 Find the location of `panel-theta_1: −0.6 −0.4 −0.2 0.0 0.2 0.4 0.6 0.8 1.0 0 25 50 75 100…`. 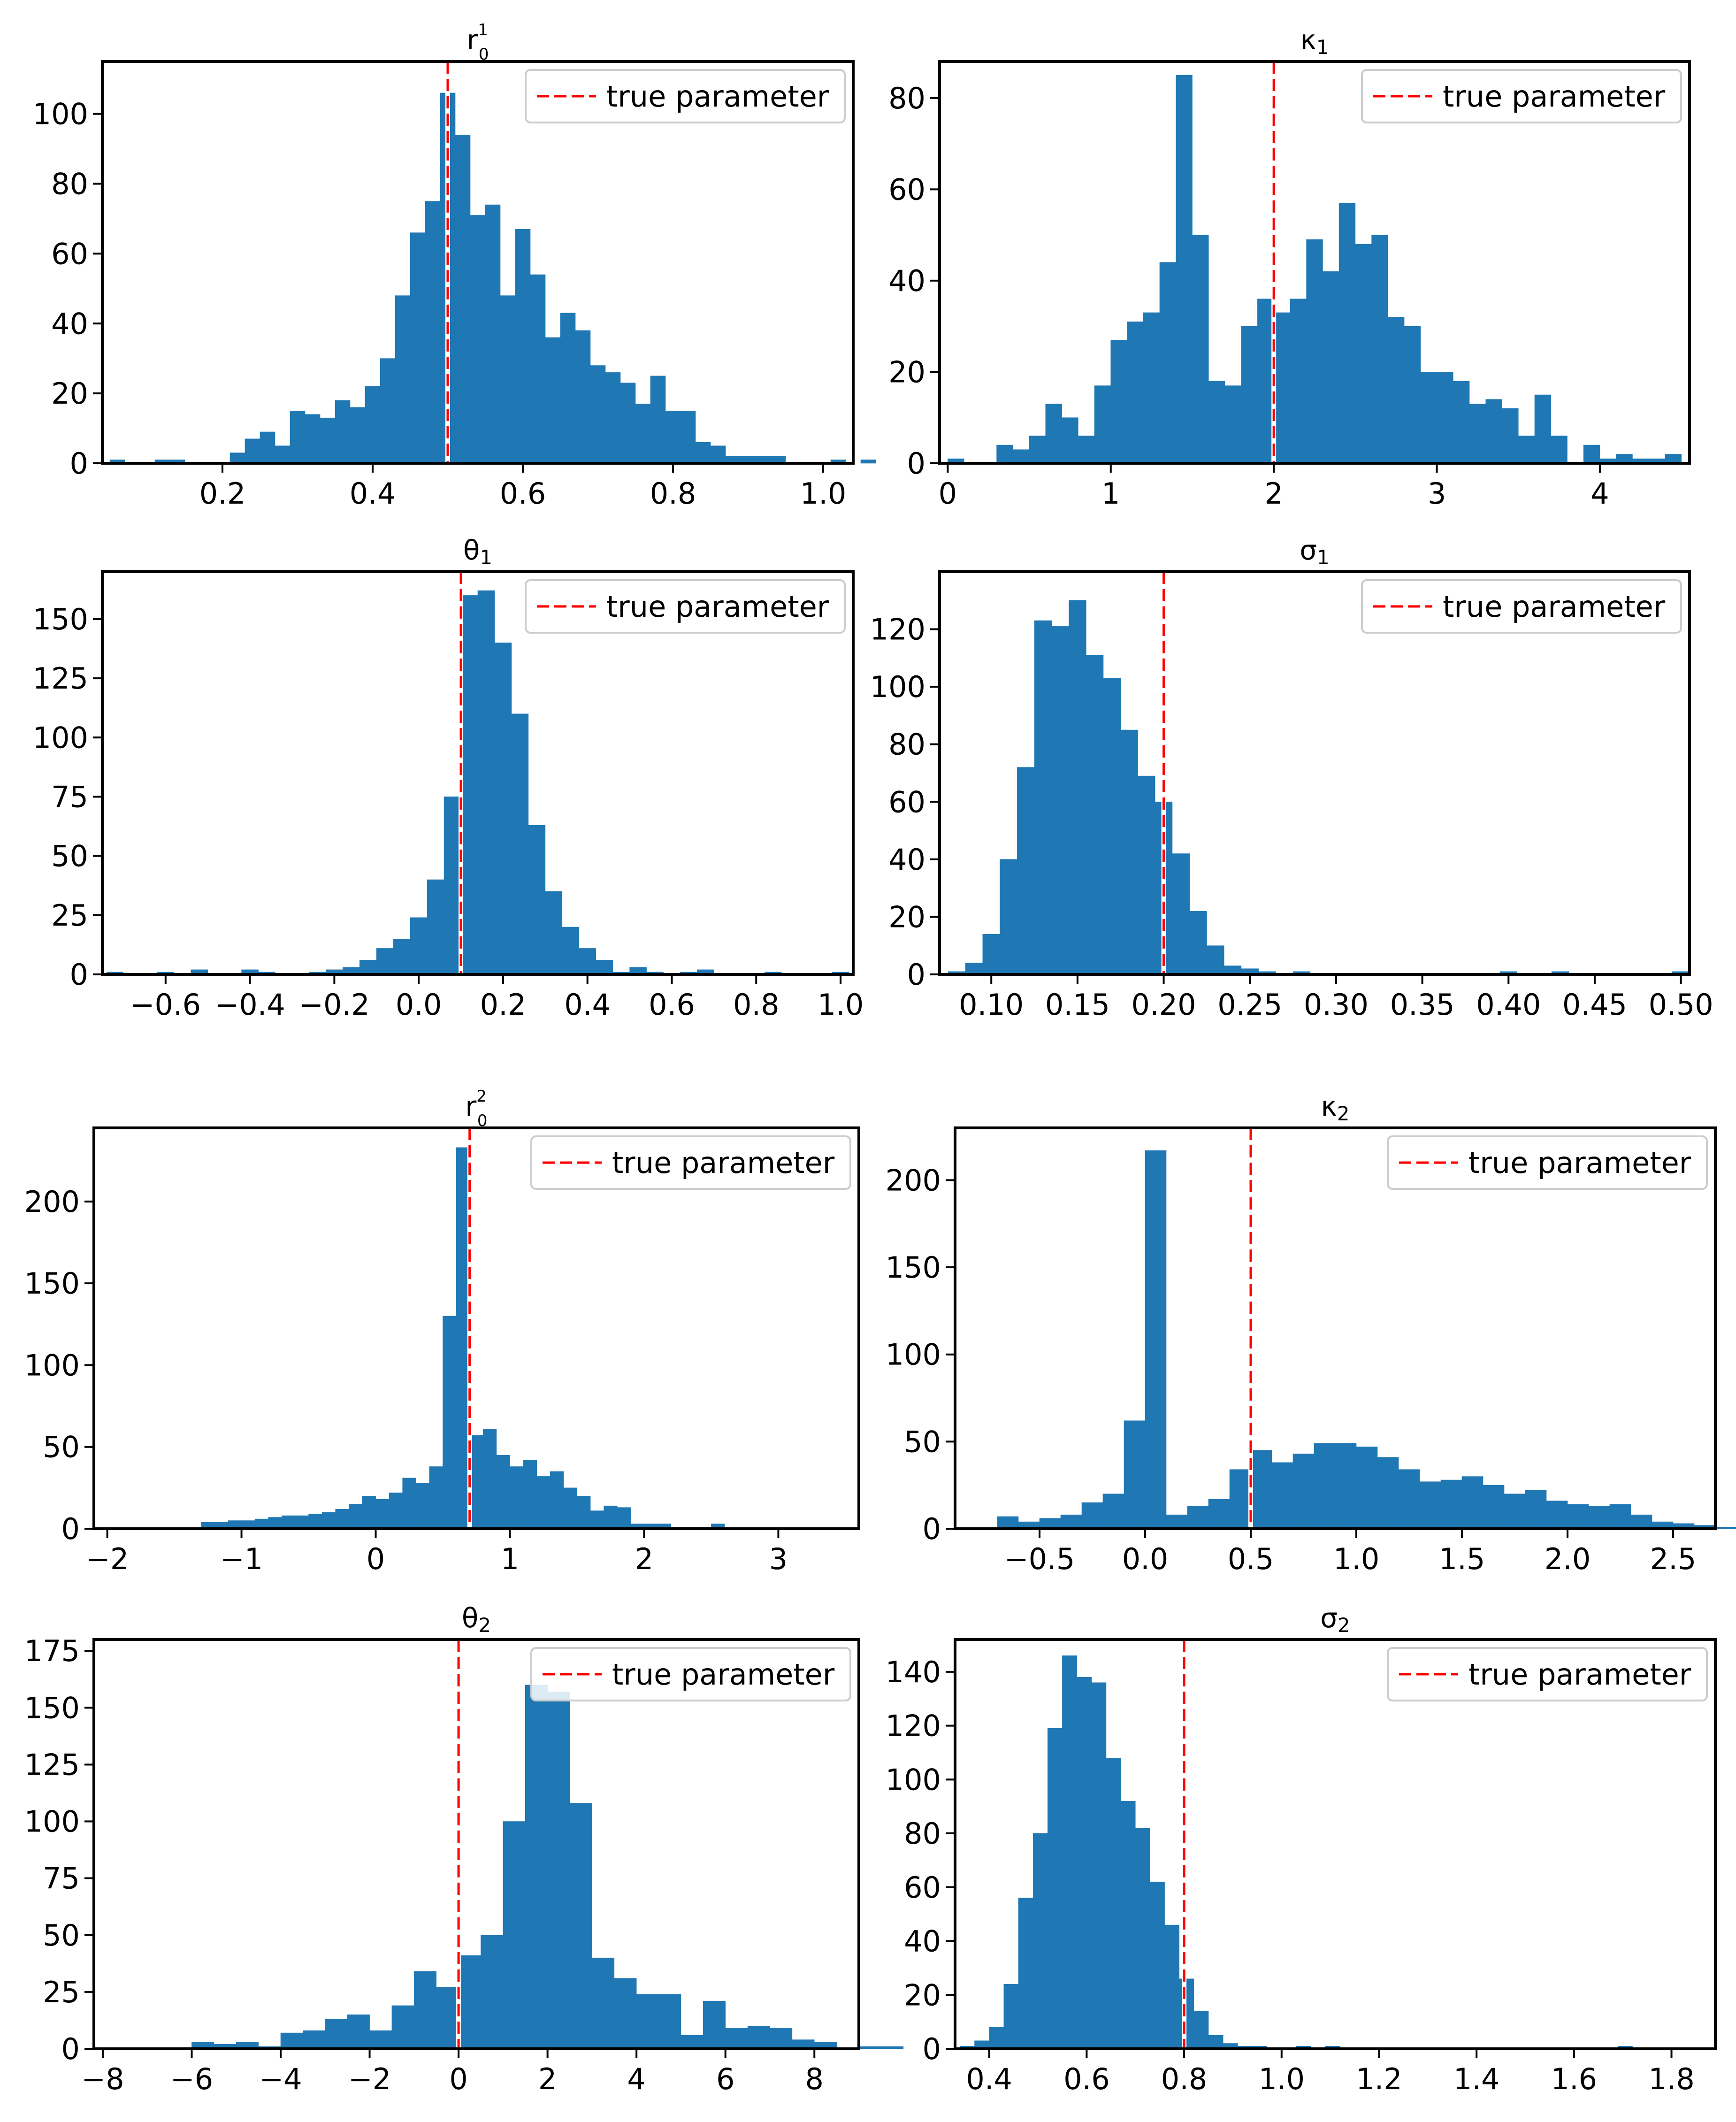

panel-theta_1: −0.6 −0.4 −0.2 0.0 0.2 0.4 0.6 0.8 1.0 0 25 50 75 100… is located at coordinates (448, 778).